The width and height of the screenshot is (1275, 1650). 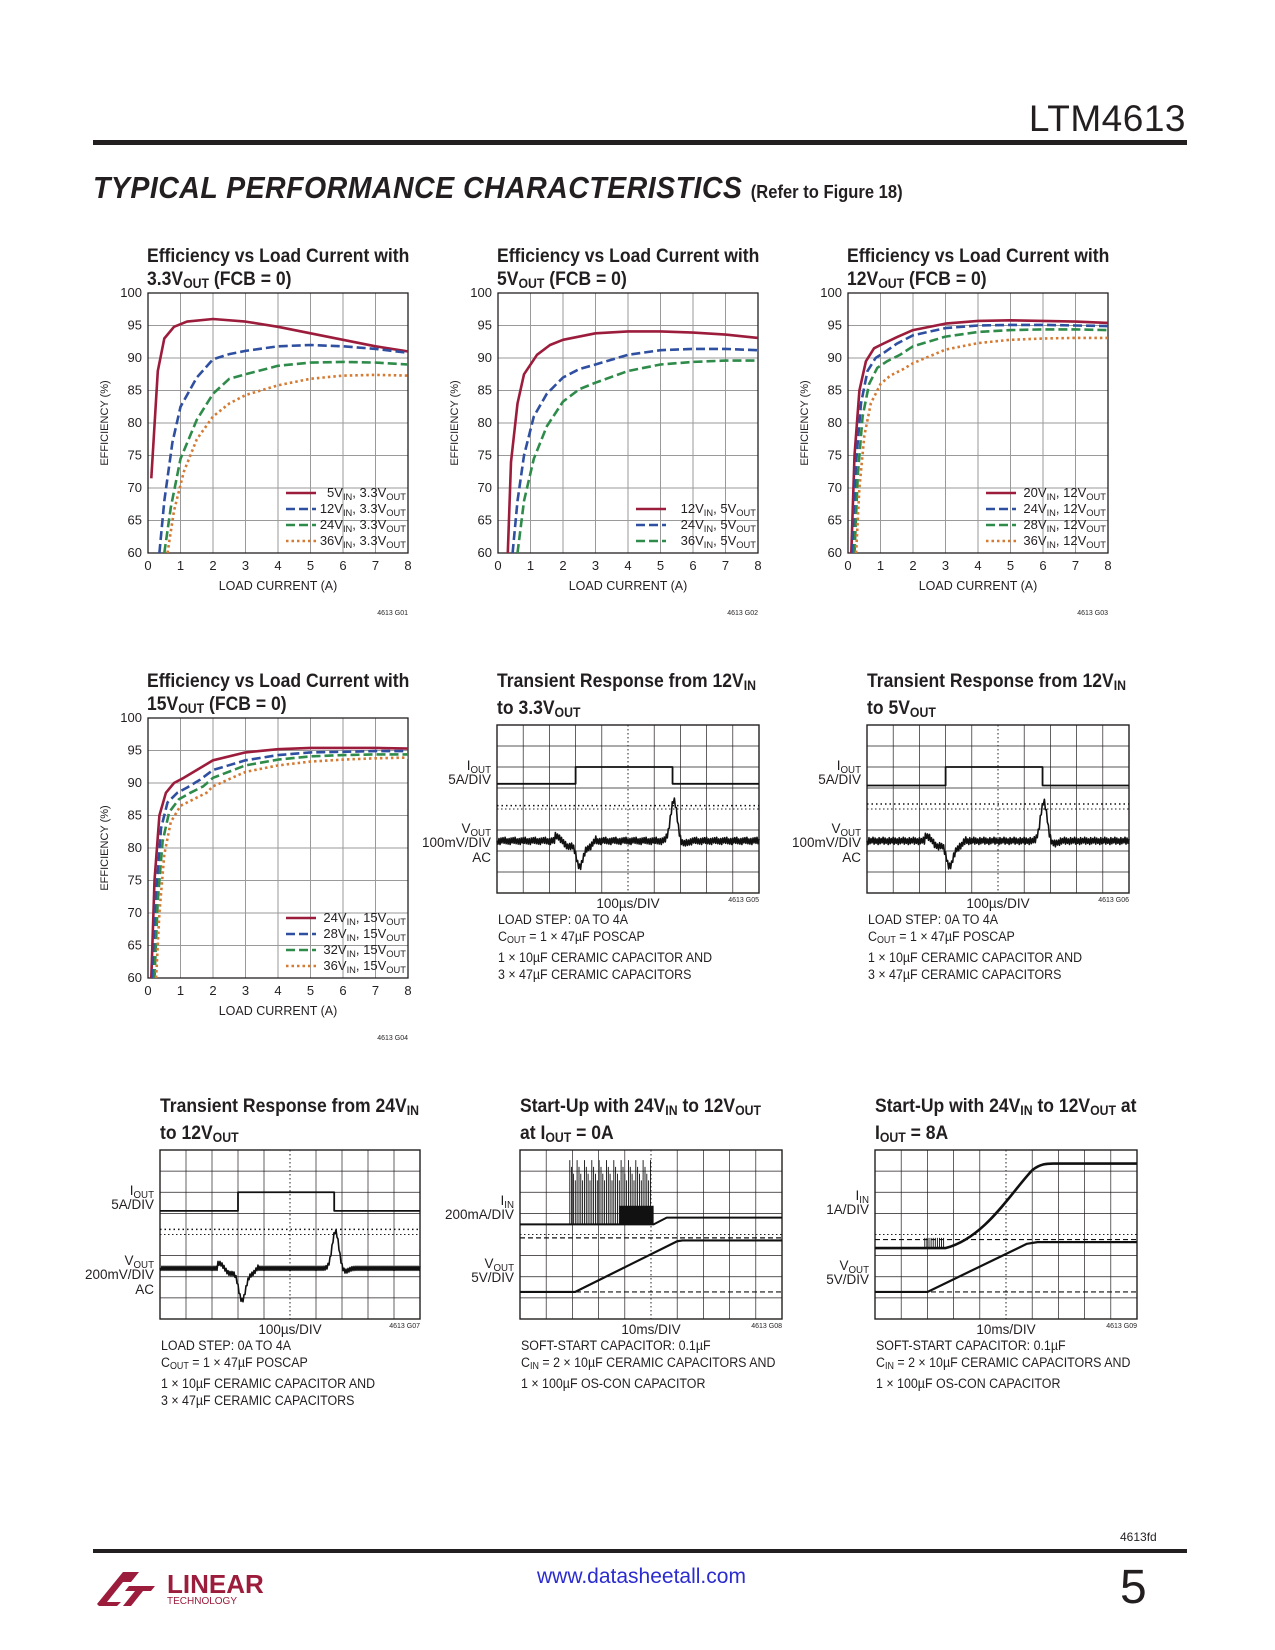 I want to click on legend-entry: 24VIN, 3.3VOUT, so click(x=363, y=525).